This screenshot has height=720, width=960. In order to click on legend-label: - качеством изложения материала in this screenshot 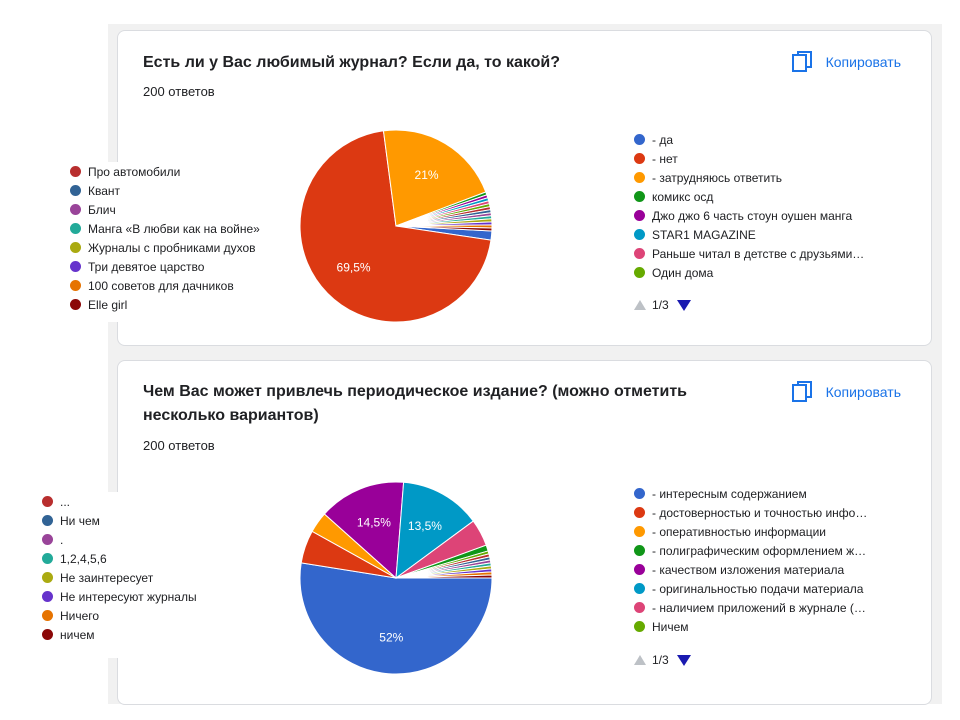, I will do `click(748, 569)`.